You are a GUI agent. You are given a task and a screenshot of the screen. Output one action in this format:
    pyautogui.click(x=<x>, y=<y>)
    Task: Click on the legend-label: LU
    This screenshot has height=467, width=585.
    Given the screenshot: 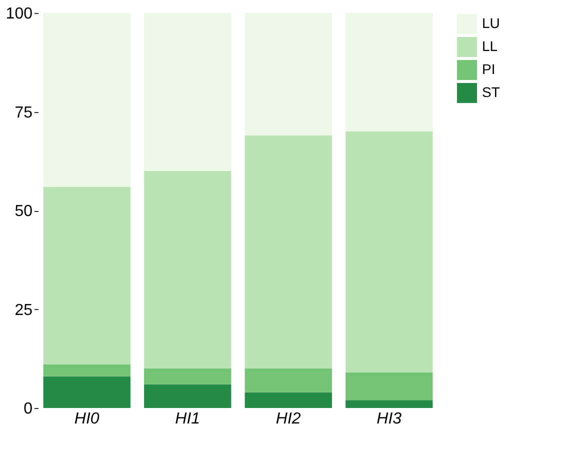 What is the action you would take?
    pyautogui.click(x=491, y=23)
    